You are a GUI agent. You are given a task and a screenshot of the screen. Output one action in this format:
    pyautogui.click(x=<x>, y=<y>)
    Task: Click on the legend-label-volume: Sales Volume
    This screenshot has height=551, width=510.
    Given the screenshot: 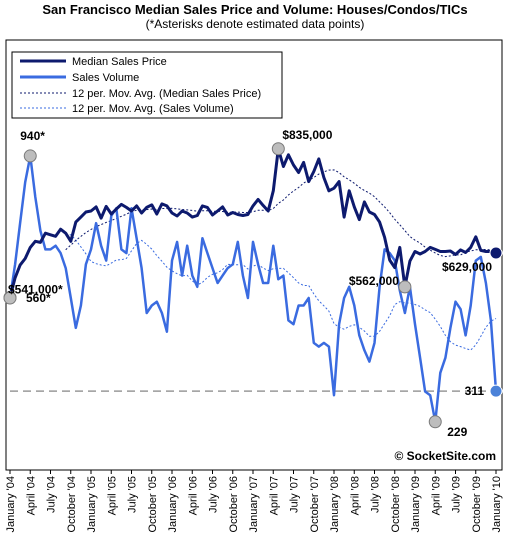 What is the action you would take?
    pyautogui.click(x=105, y=78)
    